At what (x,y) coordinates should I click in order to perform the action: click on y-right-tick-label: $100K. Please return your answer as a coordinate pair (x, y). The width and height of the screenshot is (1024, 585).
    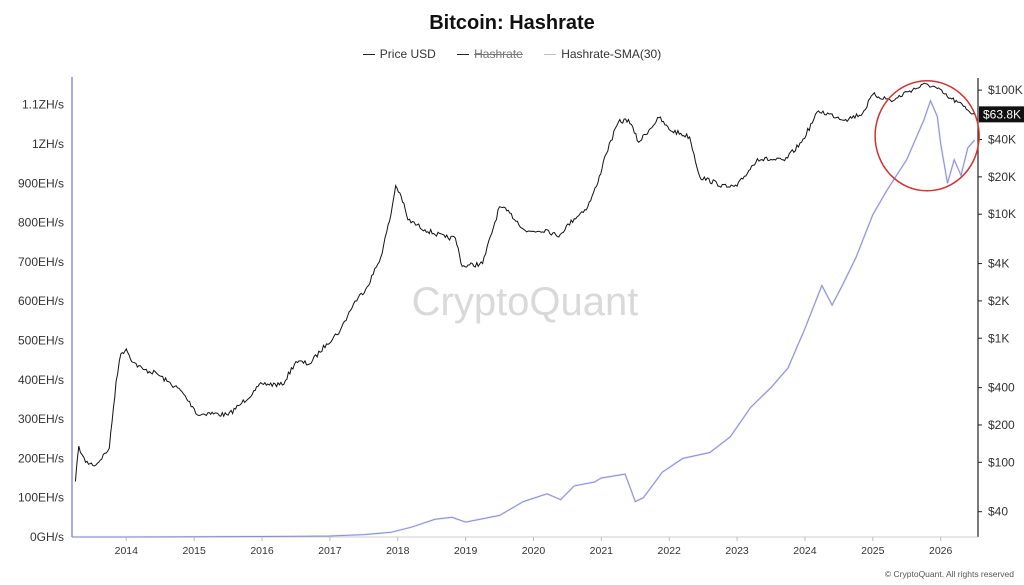
    Looking at the image, I should click on (1005, 90).